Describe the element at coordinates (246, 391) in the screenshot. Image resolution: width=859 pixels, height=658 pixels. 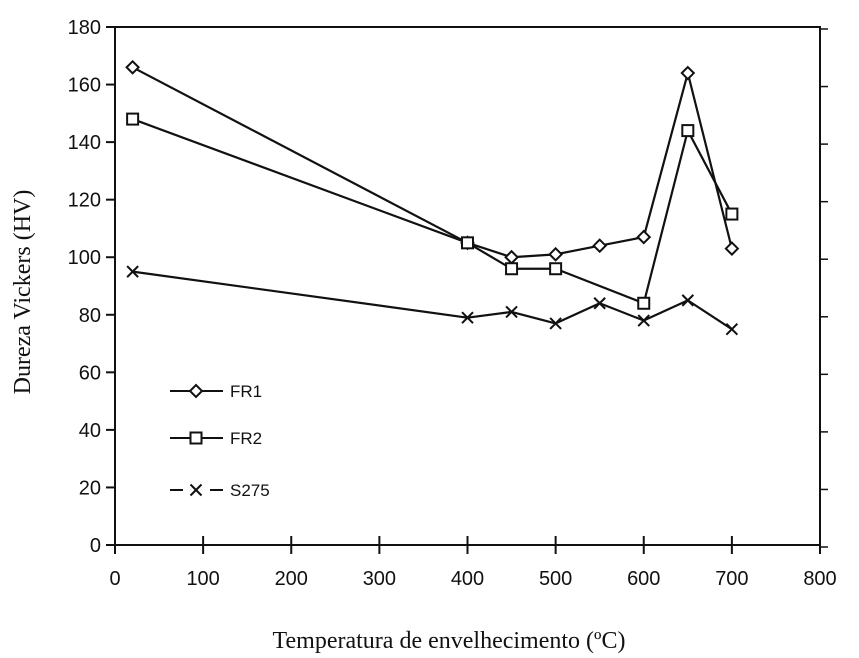
I see `legend-label: FR1` at that location.